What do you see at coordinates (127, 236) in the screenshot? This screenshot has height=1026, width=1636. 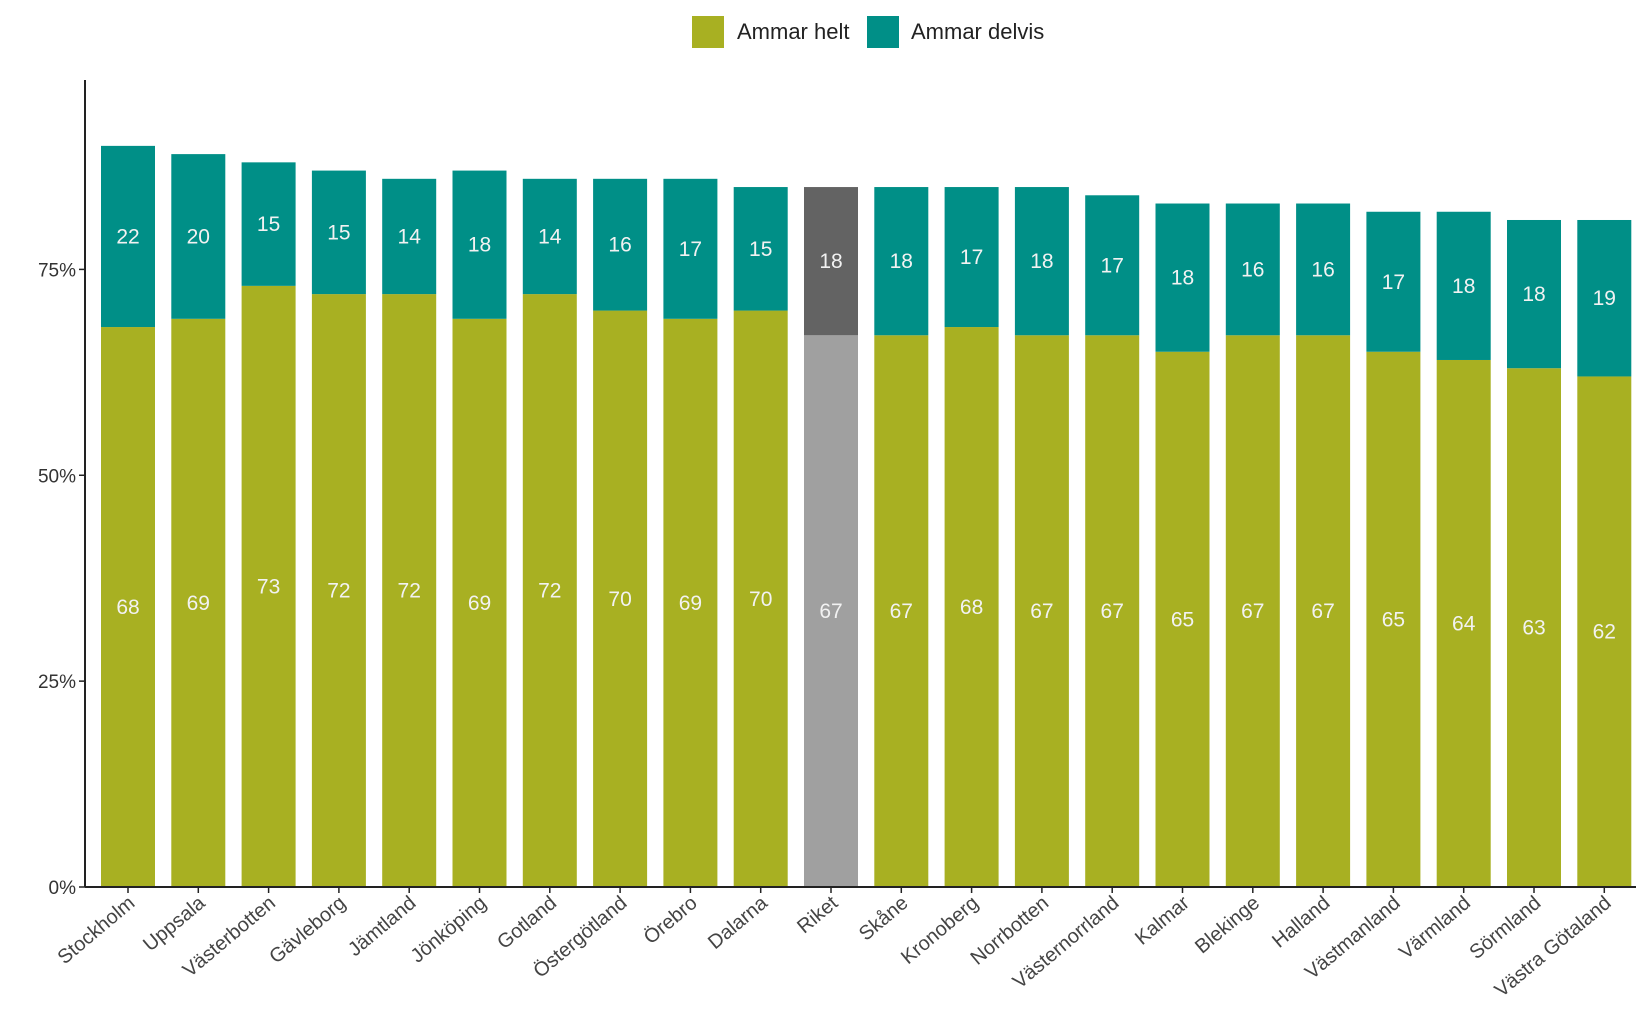 I see `data-label-ammar-delvis: 22` at bounding box center [127, 236].